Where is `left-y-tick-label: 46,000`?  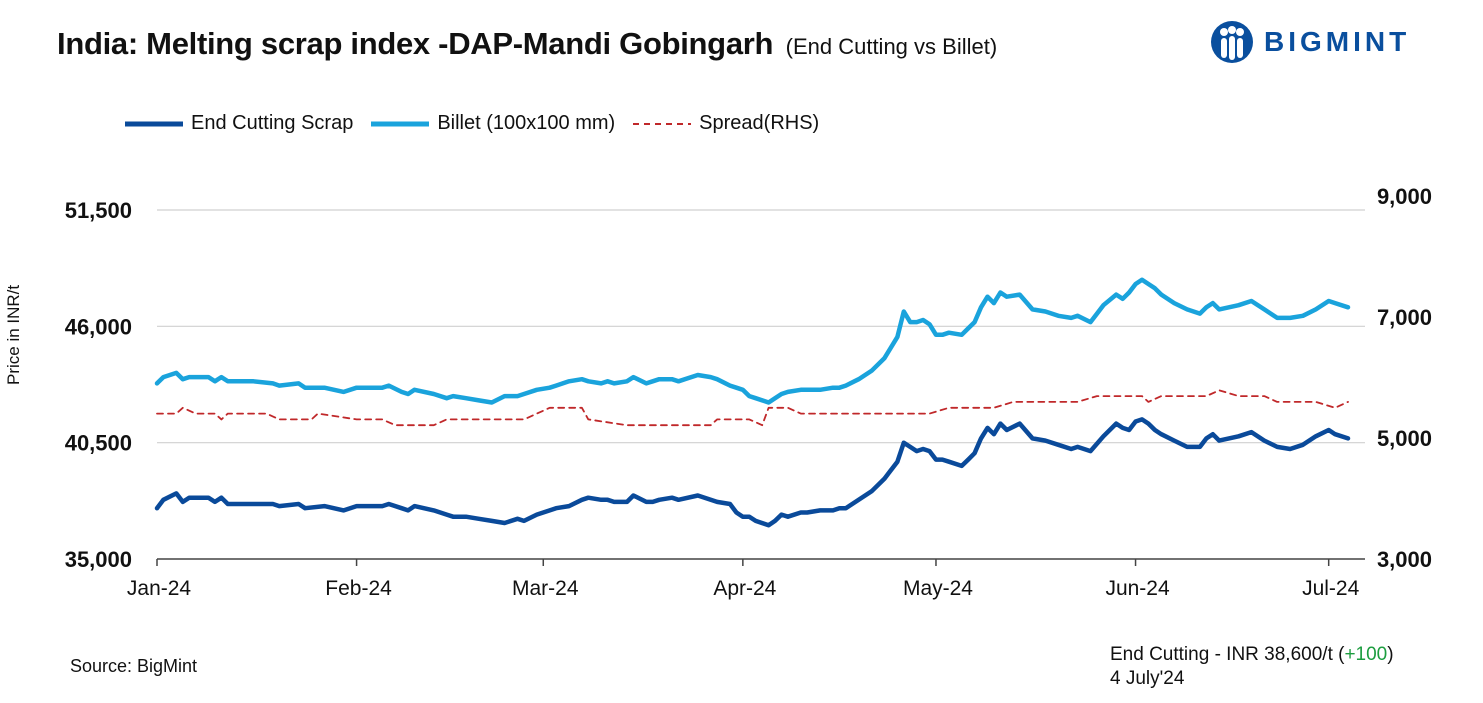 left-y-tick-label: 46,000 is located at coordinates (98, 326).